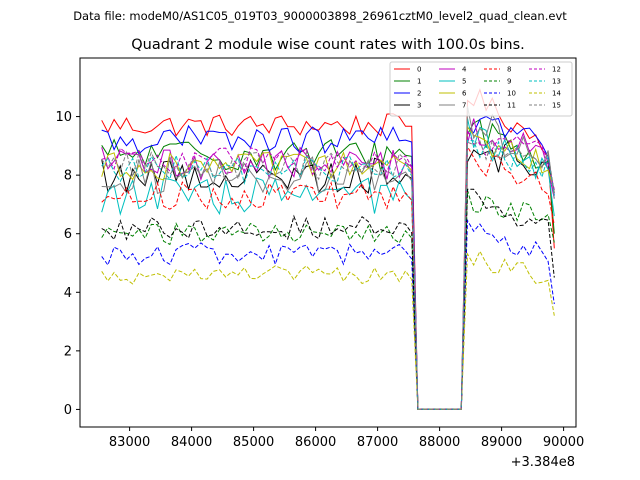 This screenshot has width=640, height=480. What do you see at coordinates (63, 117) in the screenshot?
I see `y-tick-label: 10` at bounding box center [63, 117].